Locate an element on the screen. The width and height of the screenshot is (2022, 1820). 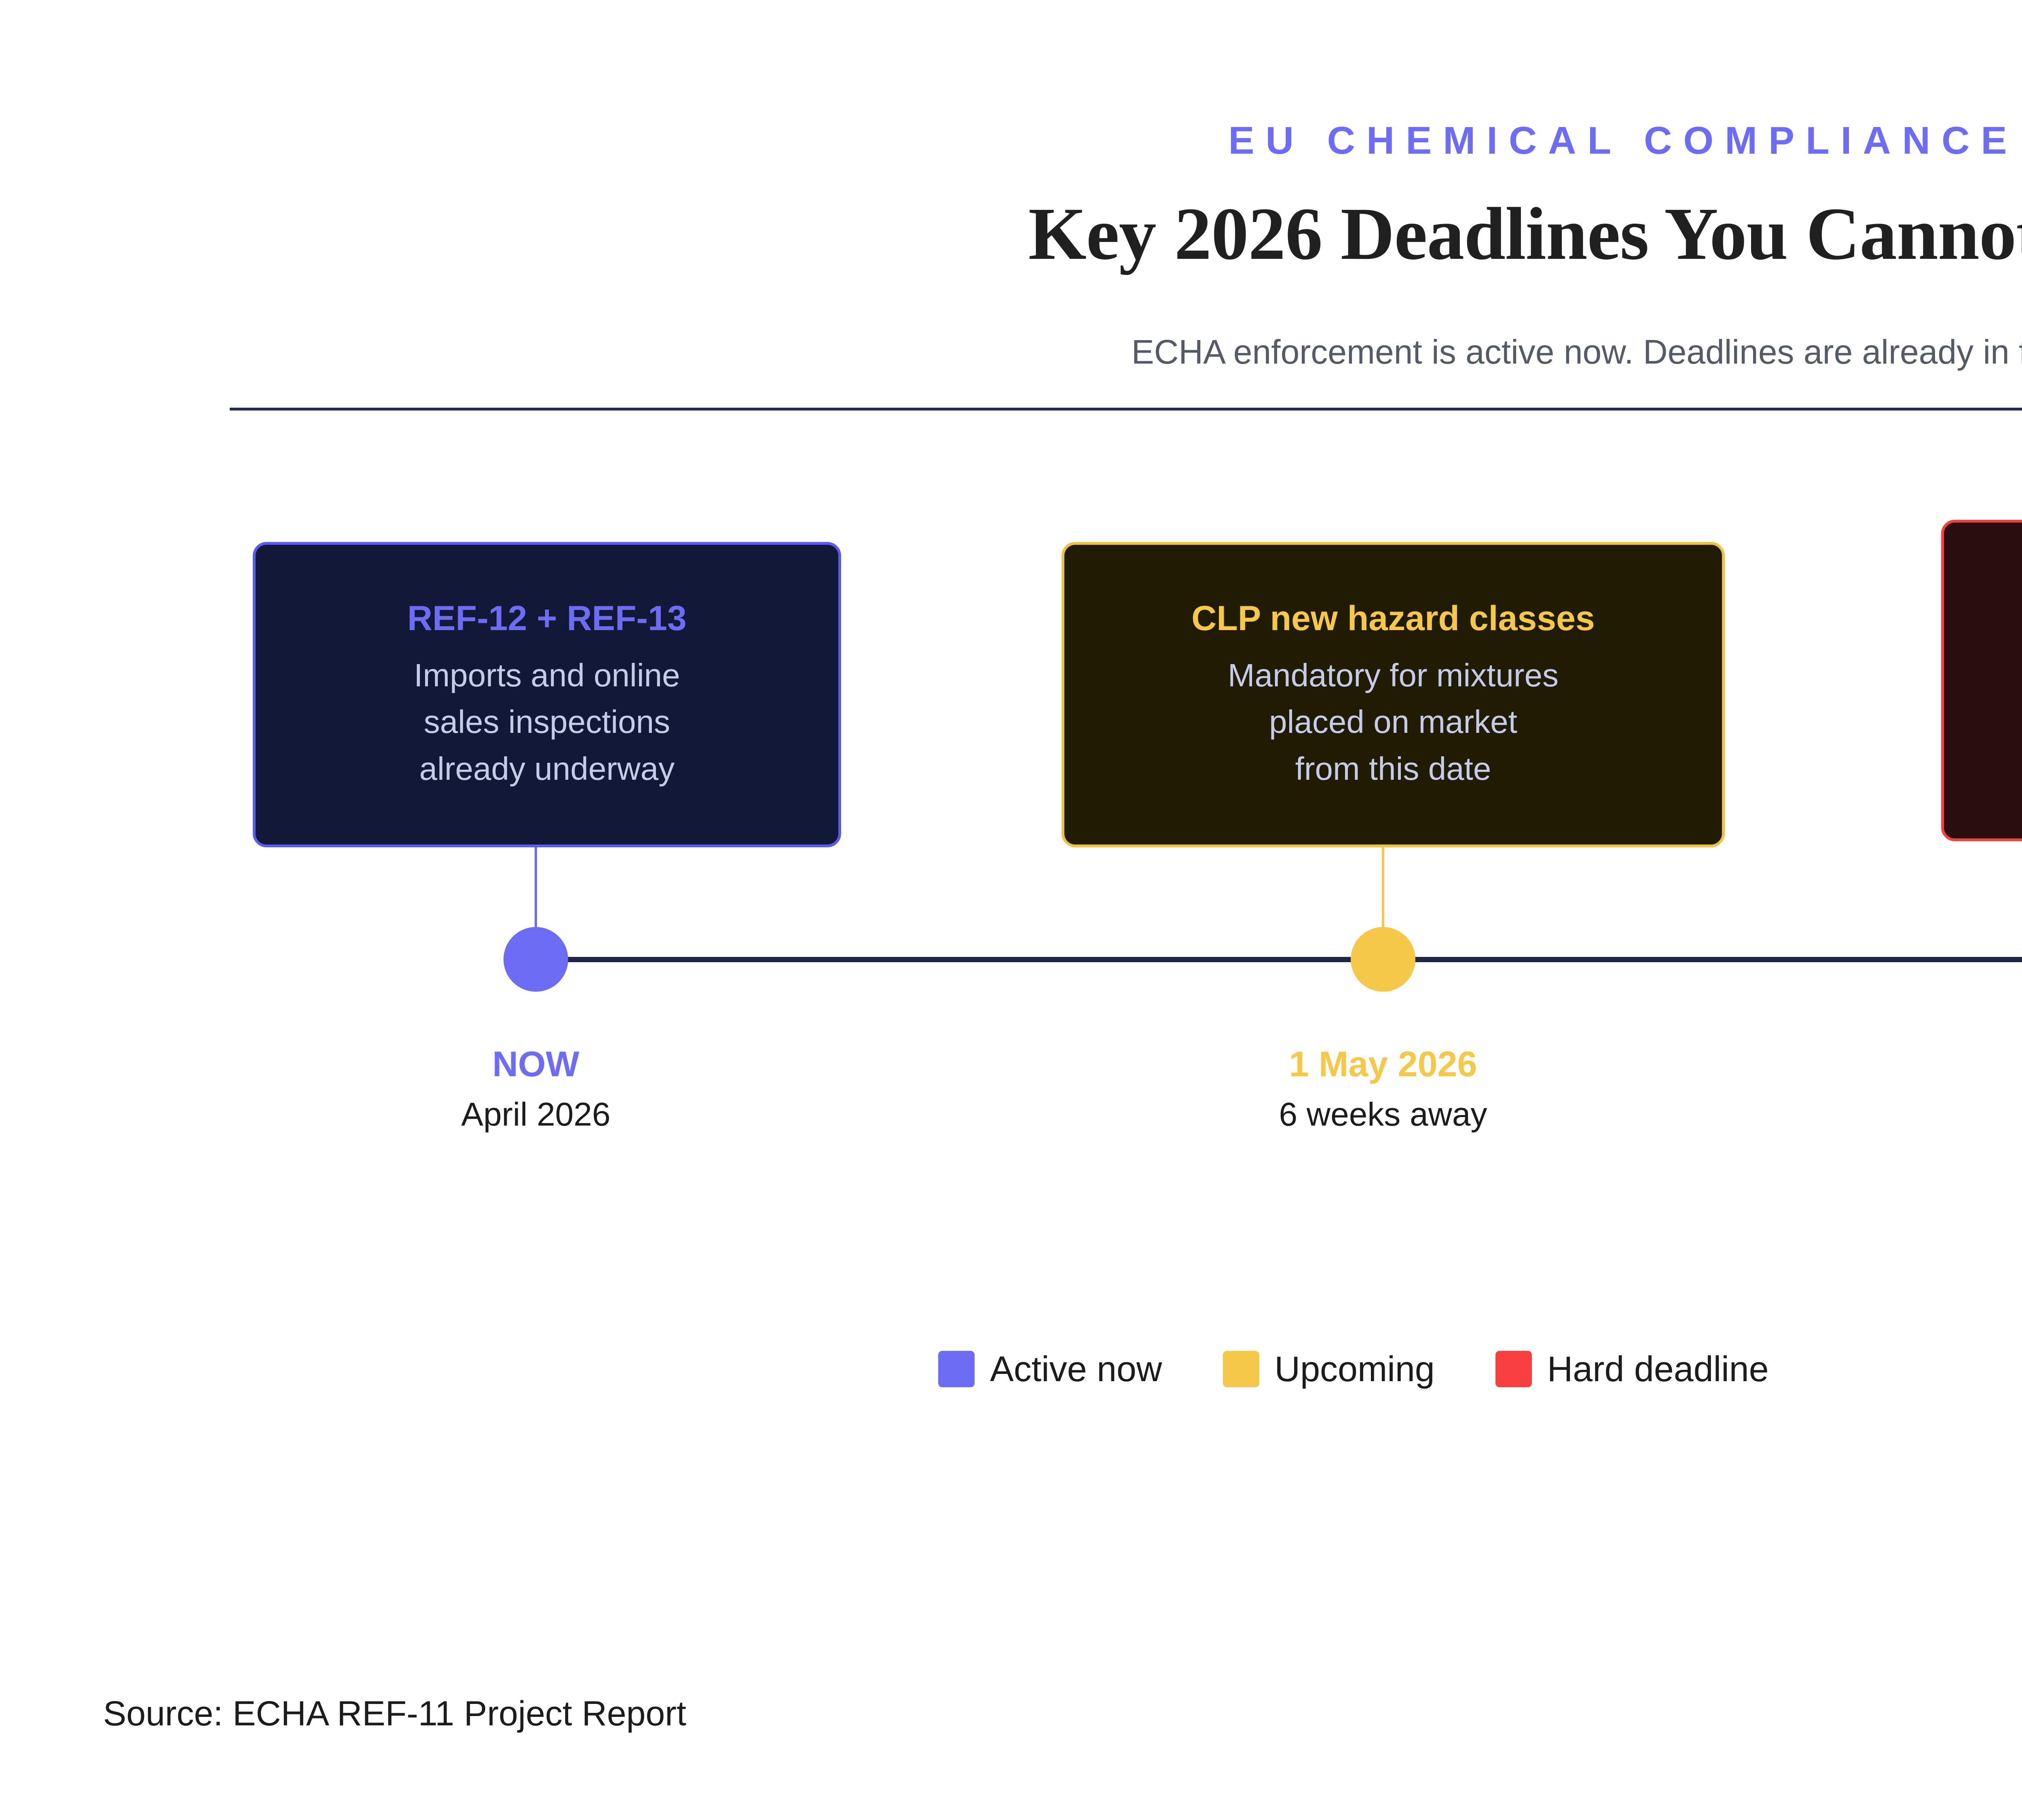
card-line: Mandatory for ALL substances is located at coordinates (1990, 661).